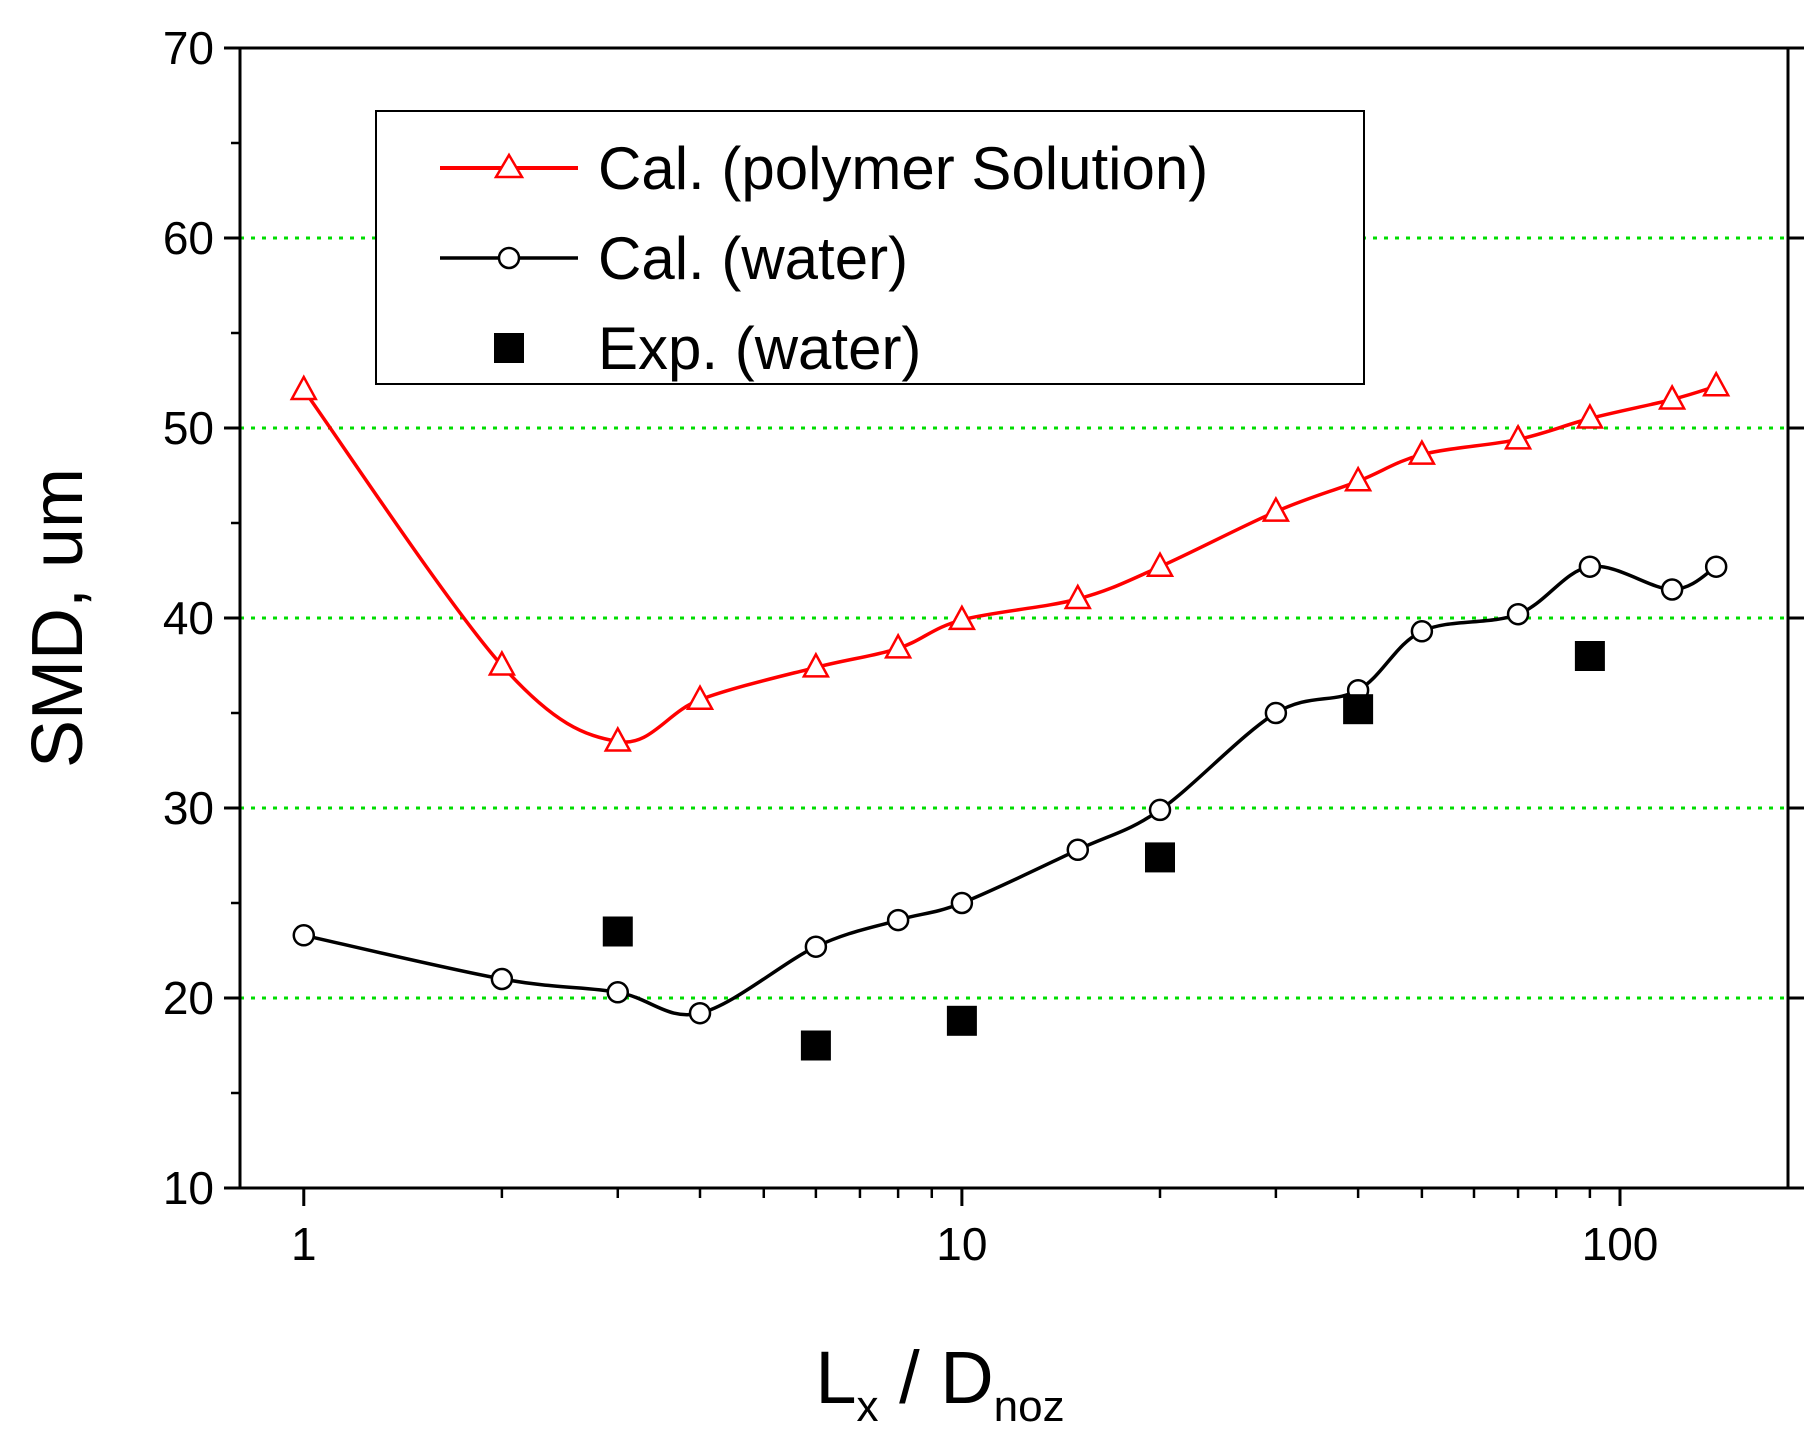 Image resolution: width=1808 pixels, height=1448 pixels. Describe the element at coordinates (188, 808) in the screenshot. I see `y-tick-label: 30` at that location.